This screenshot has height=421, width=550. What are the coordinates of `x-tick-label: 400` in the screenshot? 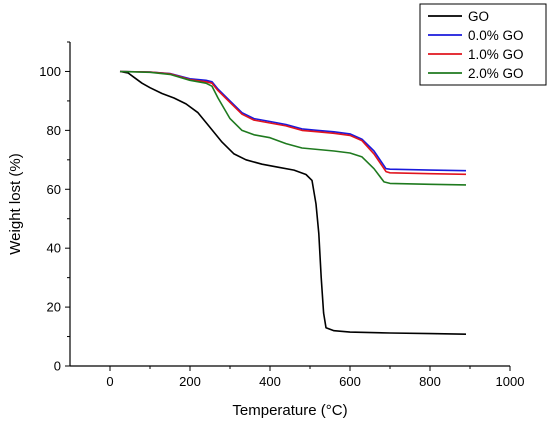 It's located at (270, 381).